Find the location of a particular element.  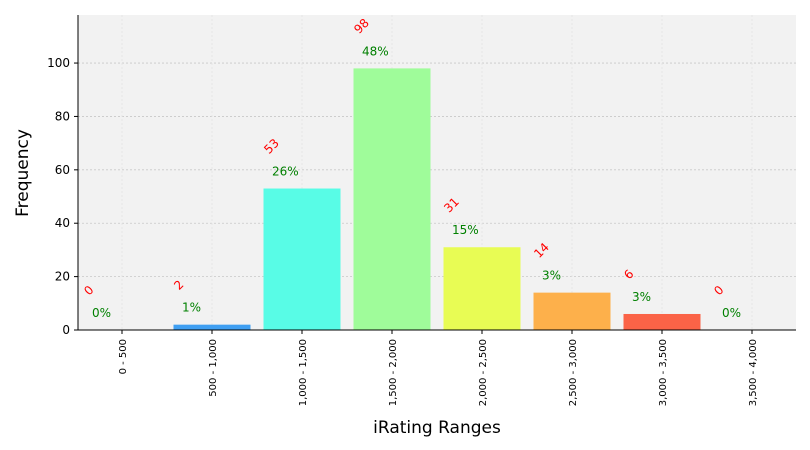

percent-label: 26% is located at coordinates (285, 172).